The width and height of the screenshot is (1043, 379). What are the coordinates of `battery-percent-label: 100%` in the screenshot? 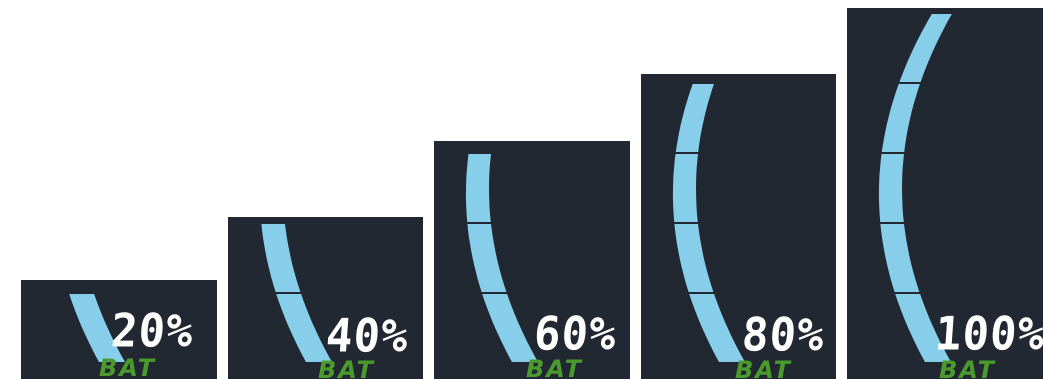 It's located at (988, 334).